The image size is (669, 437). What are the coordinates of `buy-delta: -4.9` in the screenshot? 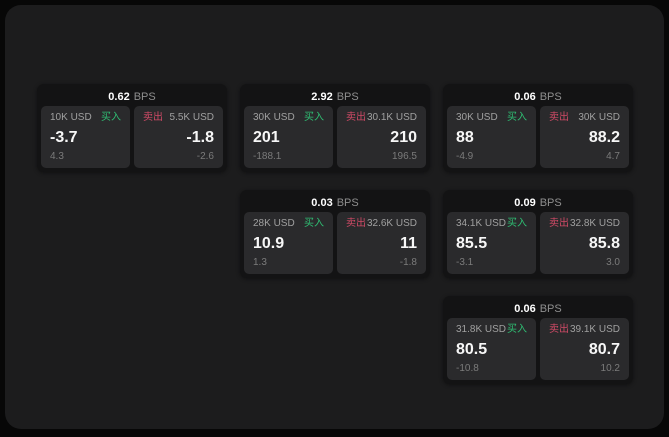 It's located at (465, 156).